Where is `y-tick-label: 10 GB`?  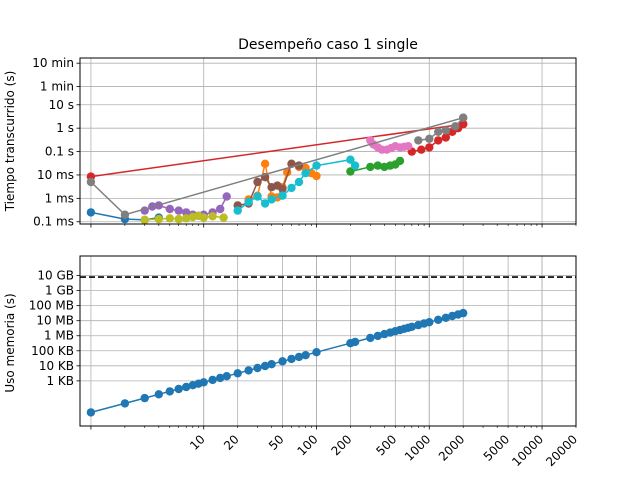
y-tick-label: 10 GB is located at coordinates (55, 276).